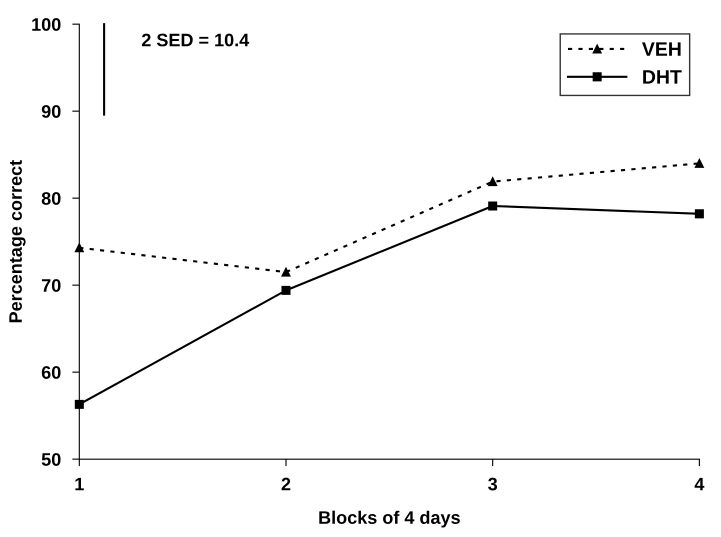 This screenshot has width=721, height=537. I want to click on y-tick-label: 100, so click(46, 24).